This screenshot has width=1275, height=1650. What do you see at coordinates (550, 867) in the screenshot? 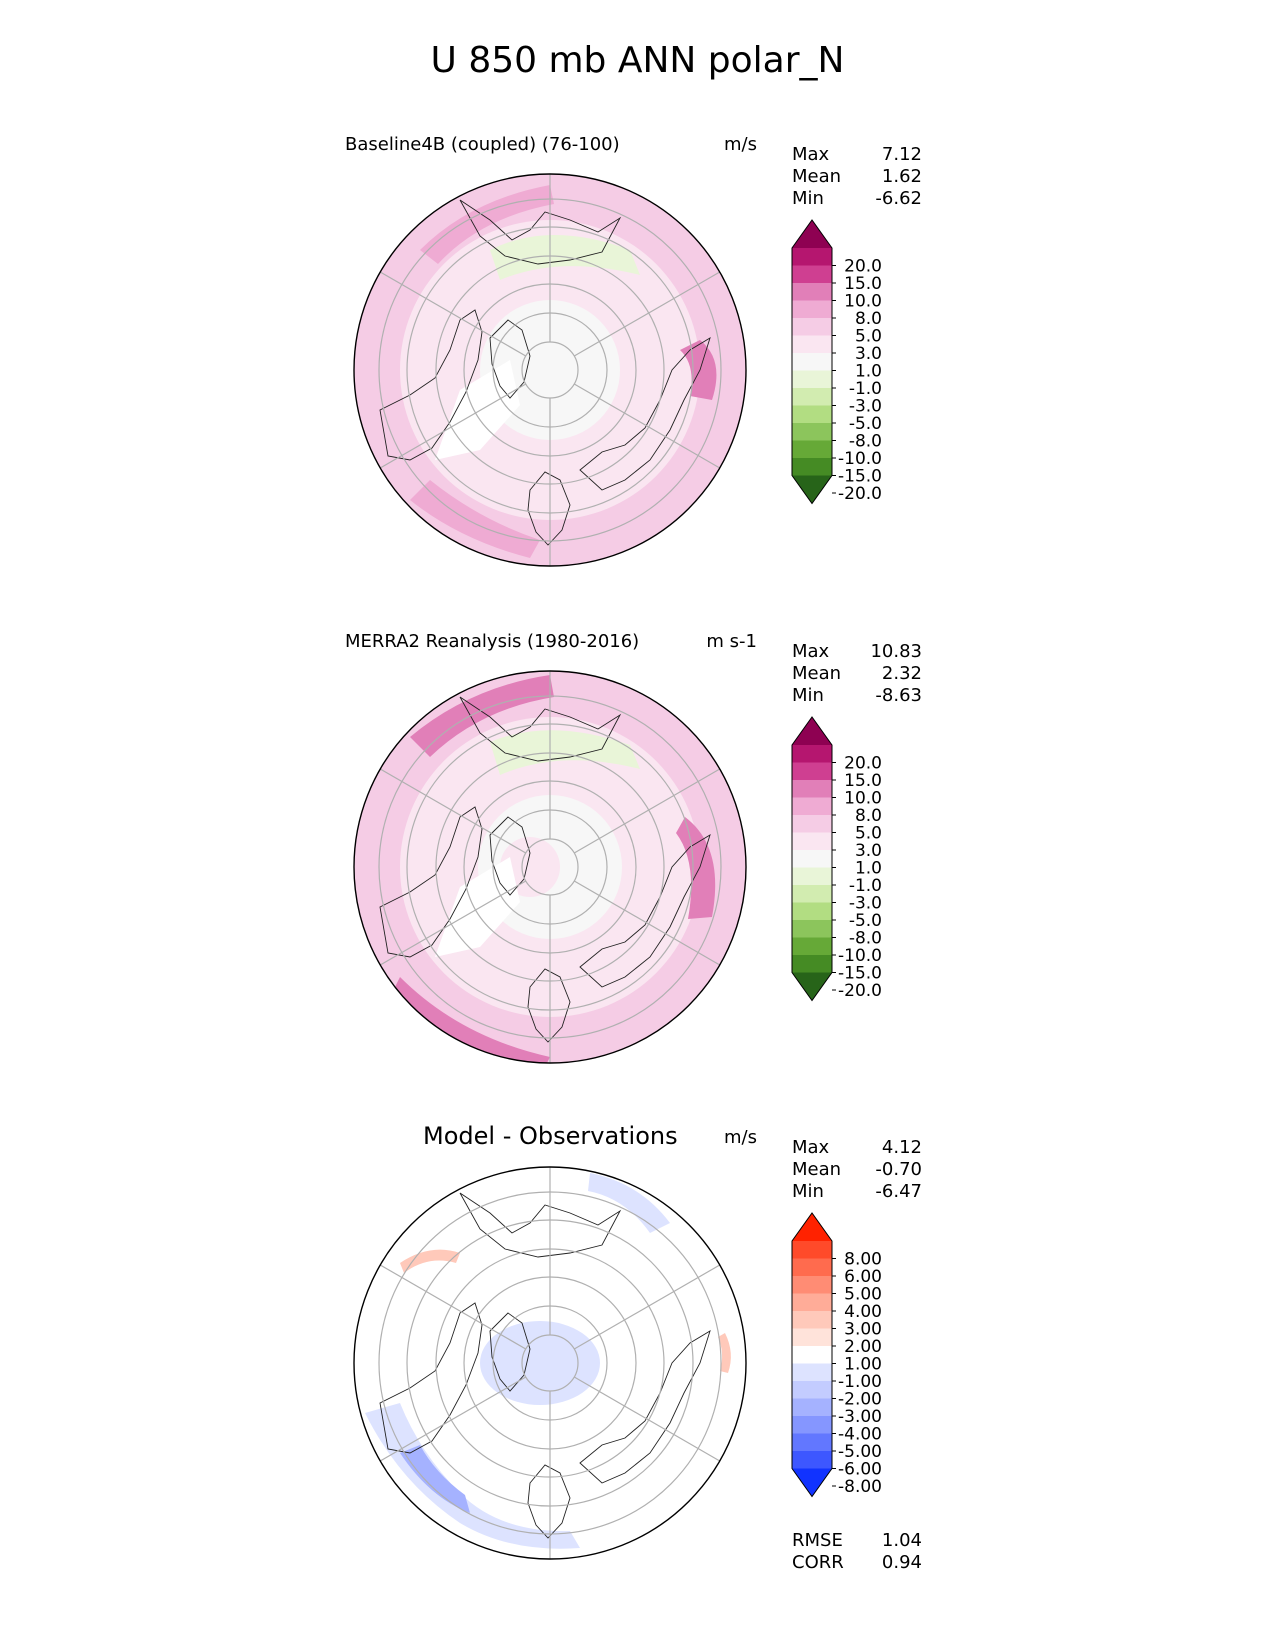
I see `polar-map` at bounding box center [550, 867].